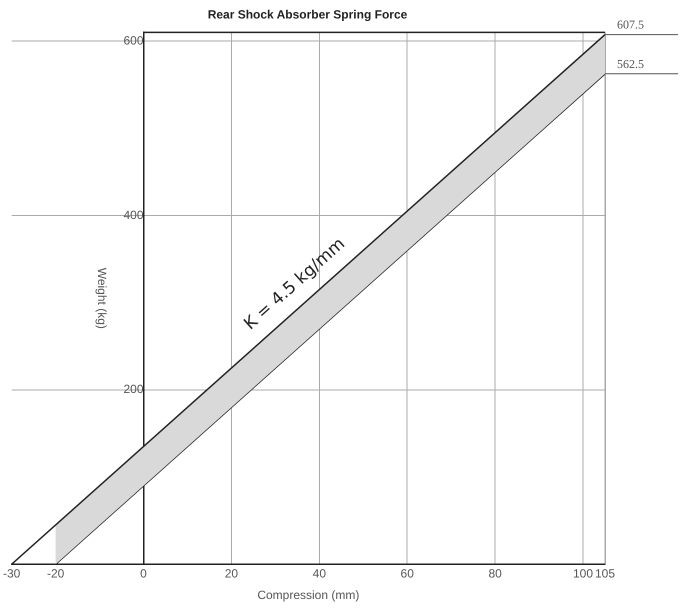 The image size is (680, 615). Describe the element at coordinates (144, 573) in the screenshot. I see `x-tick-label: 0` at that location.